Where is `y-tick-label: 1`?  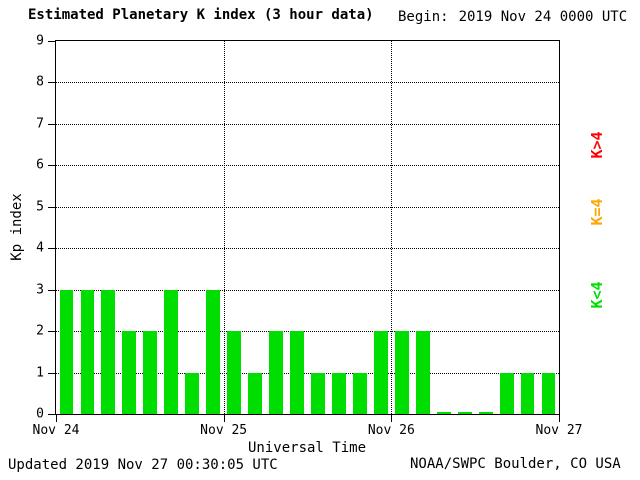
y-tick-label: 1 is located at coordinates (40, 373).